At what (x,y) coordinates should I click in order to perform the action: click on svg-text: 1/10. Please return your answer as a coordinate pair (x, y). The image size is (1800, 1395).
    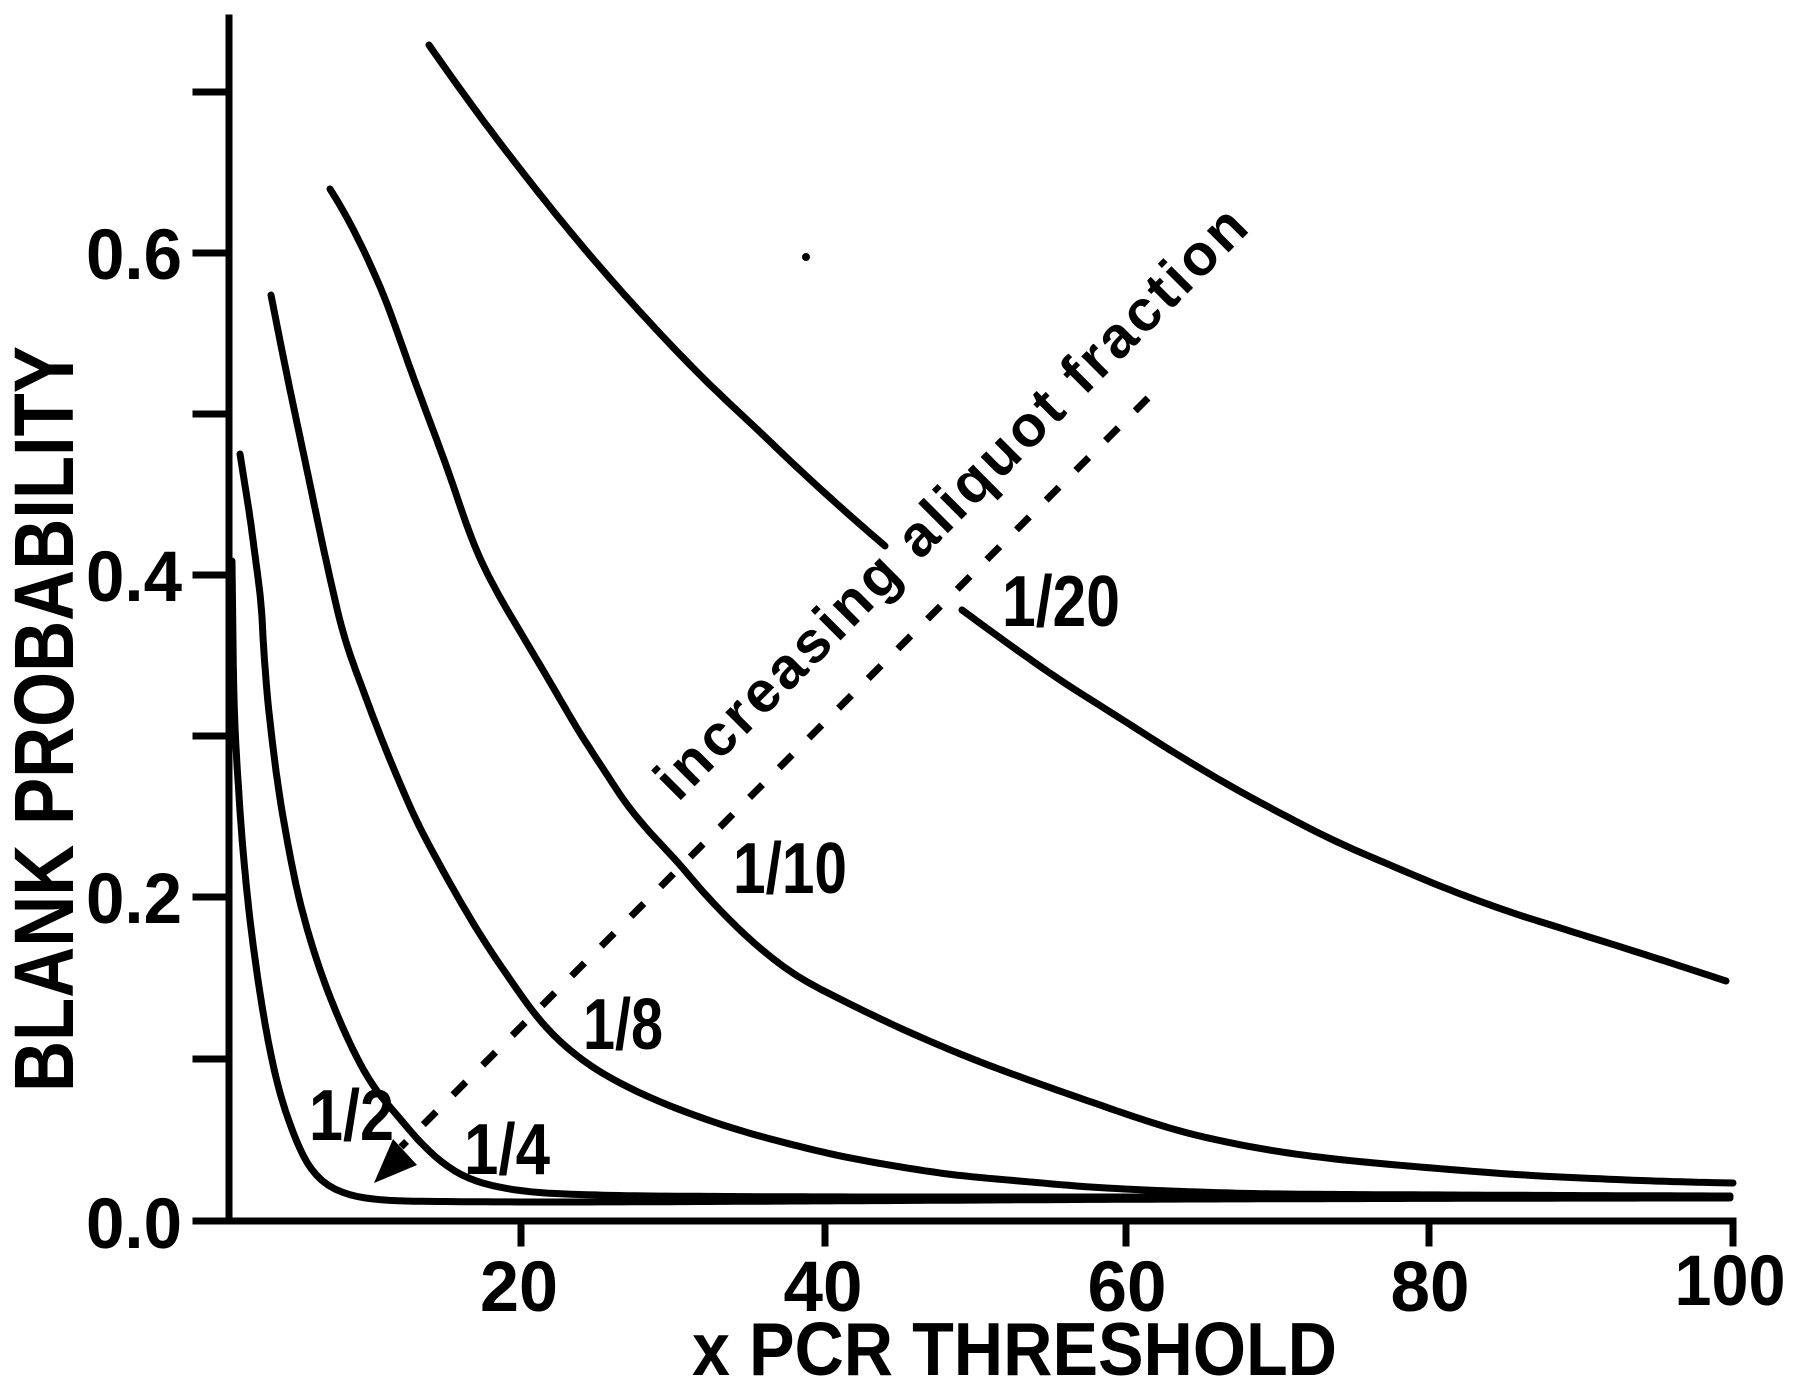
    Looking at the image, I should click on (790, 869).